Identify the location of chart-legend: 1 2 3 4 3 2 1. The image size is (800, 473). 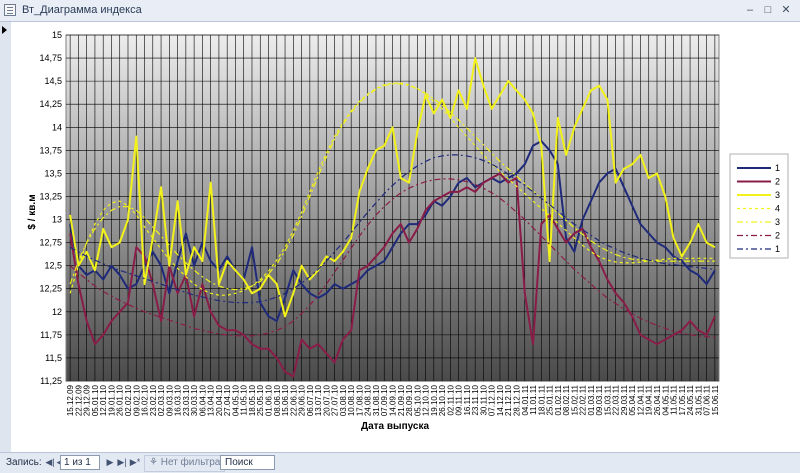
(758, 208).